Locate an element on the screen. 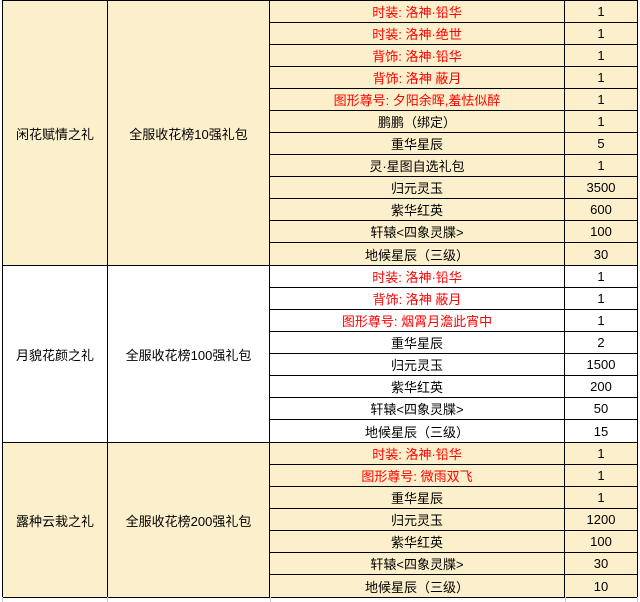  reward-row: 轩辕<四象灵牒> 100 is located at coordinates (453, 232).